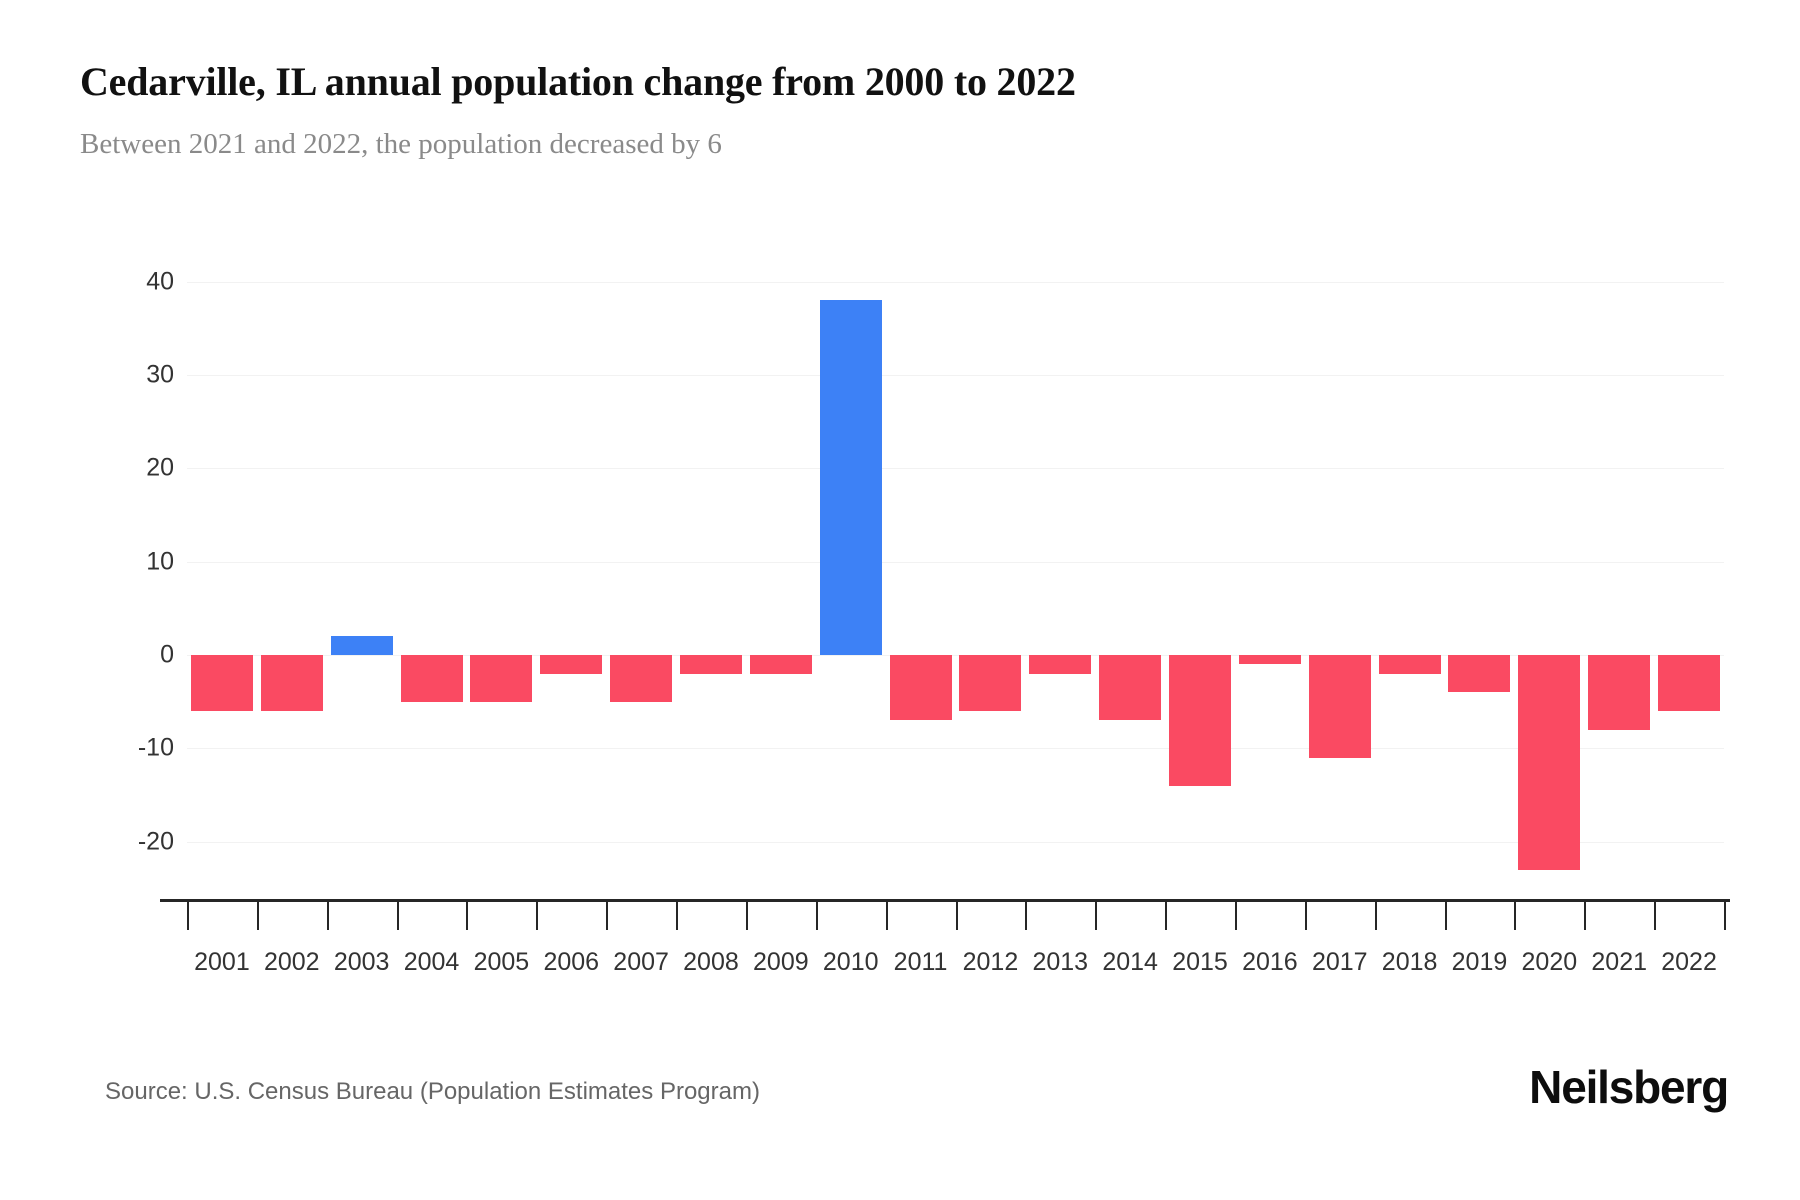 The image size is (1800, 1200). What do you see at coordinates (1060, 664) in the screenshot?
I see `bar-2013` at bounding box center [1060, 664].